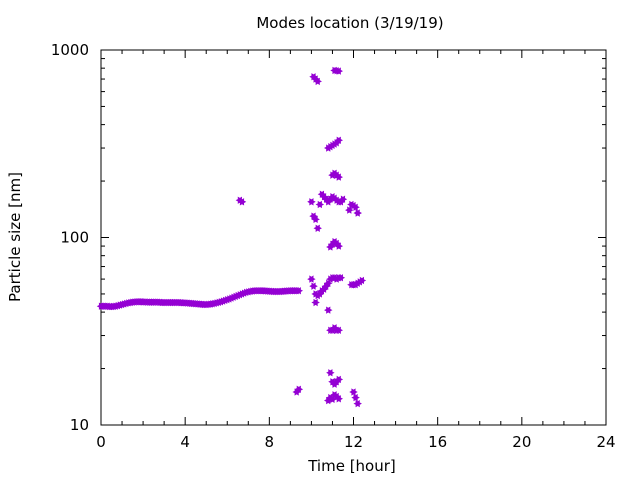 Image resolution: width=640 pixels, height=480 pixels. I want to click on x-axis-label: Time [hour], so click(352, 466).